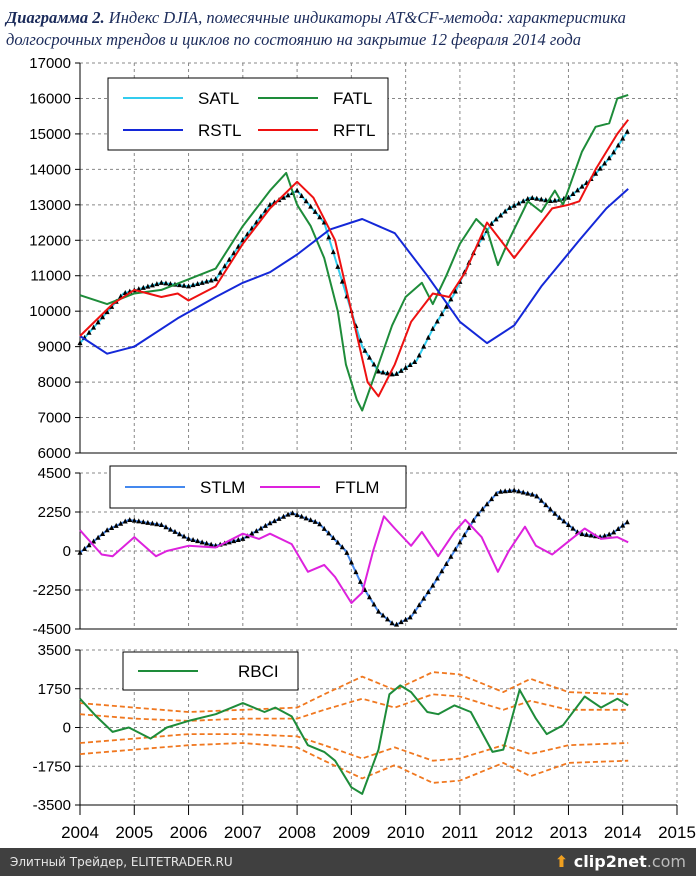 This screenshot has height=876, width=696. What do you see at coordinates (219, 130) in the screenshot?
I see `legend-label-rstl: RSTL` at bounding box center [219, 130].